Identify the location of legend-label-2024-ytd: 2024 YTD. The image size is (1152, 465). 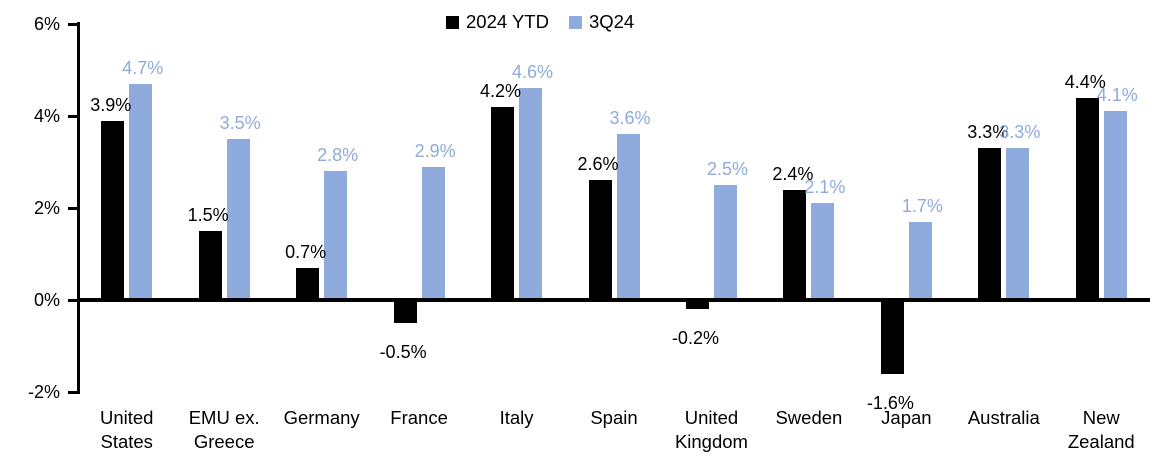
(507, 21).